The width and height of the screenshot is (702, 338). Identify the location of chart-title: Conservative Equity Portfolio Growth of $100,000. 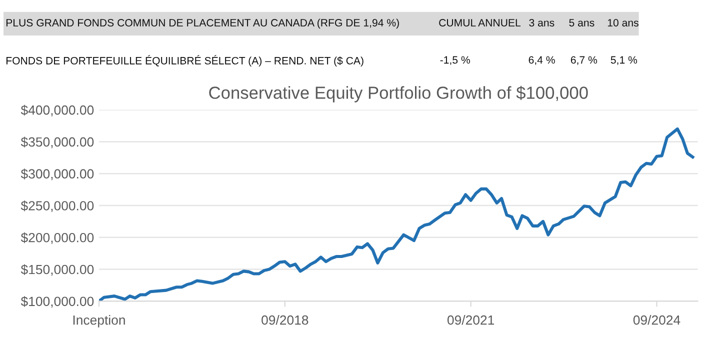
(398, 94).